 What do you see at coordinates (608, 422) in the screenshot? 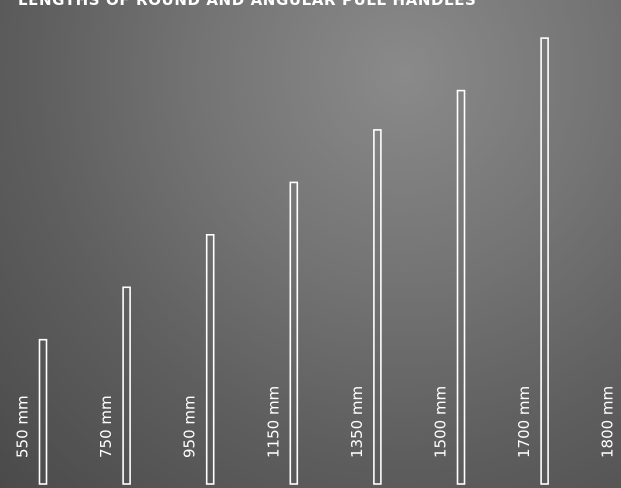
I see `handle-length-label: 1800 mm` at bounding box center [608, 422].